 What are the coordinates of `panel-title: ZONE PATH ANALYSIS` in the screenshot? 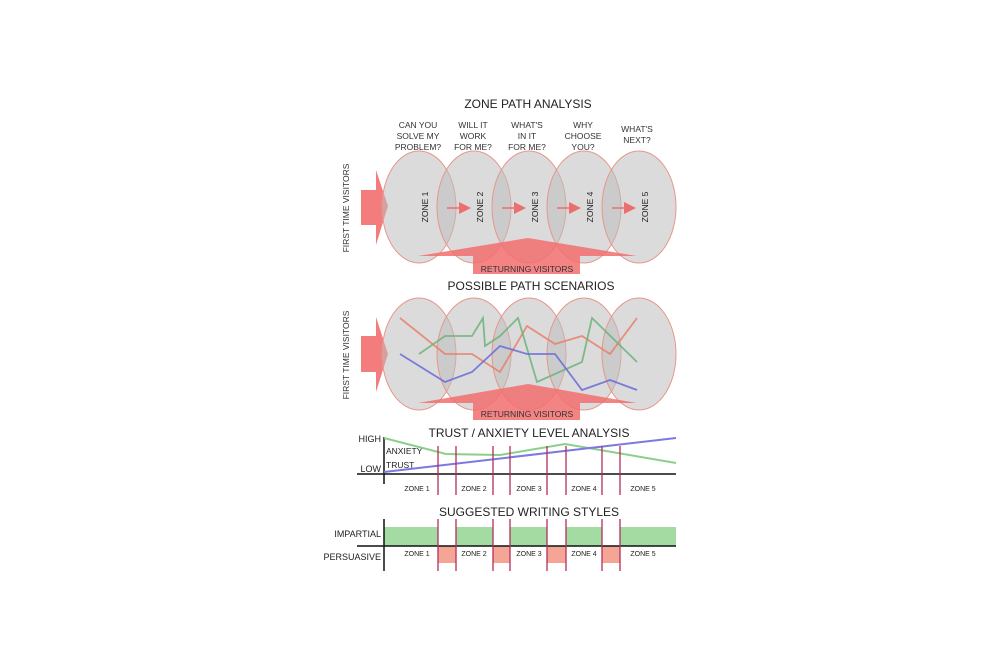 It's located at (527, 104).